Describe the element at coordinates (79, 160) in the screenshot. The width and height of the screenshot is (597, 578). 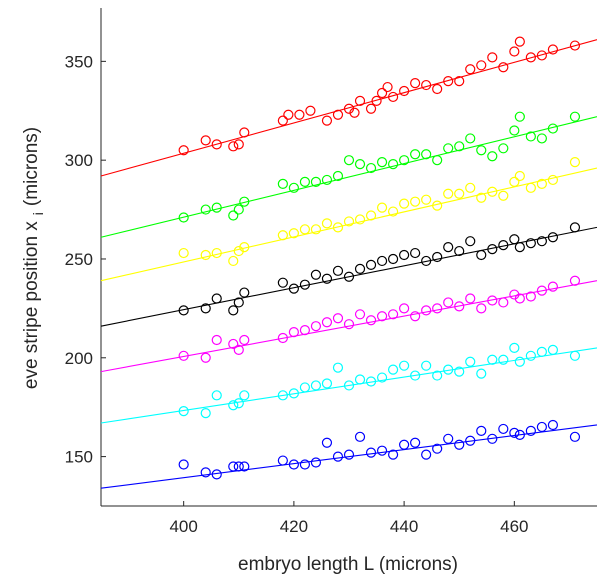
I see `y-tick-label: 300` at that location.